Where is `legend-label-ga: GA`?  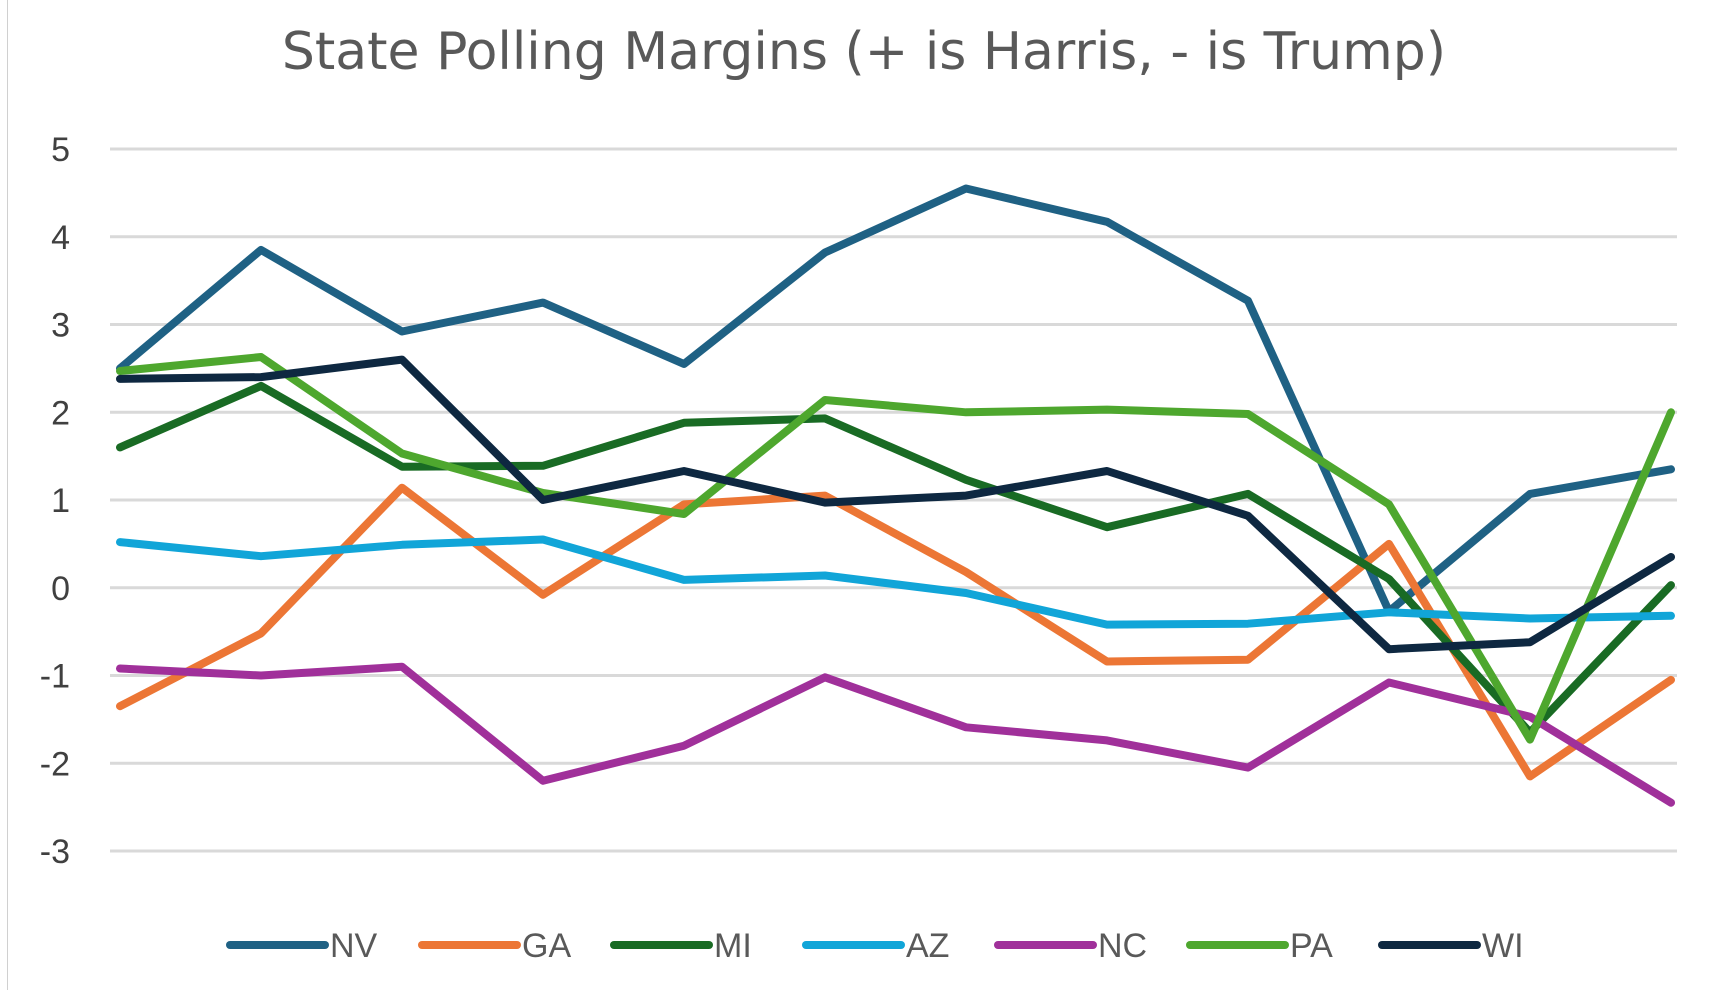
legend-label-ga: GA is located at coordinates (546, 946).